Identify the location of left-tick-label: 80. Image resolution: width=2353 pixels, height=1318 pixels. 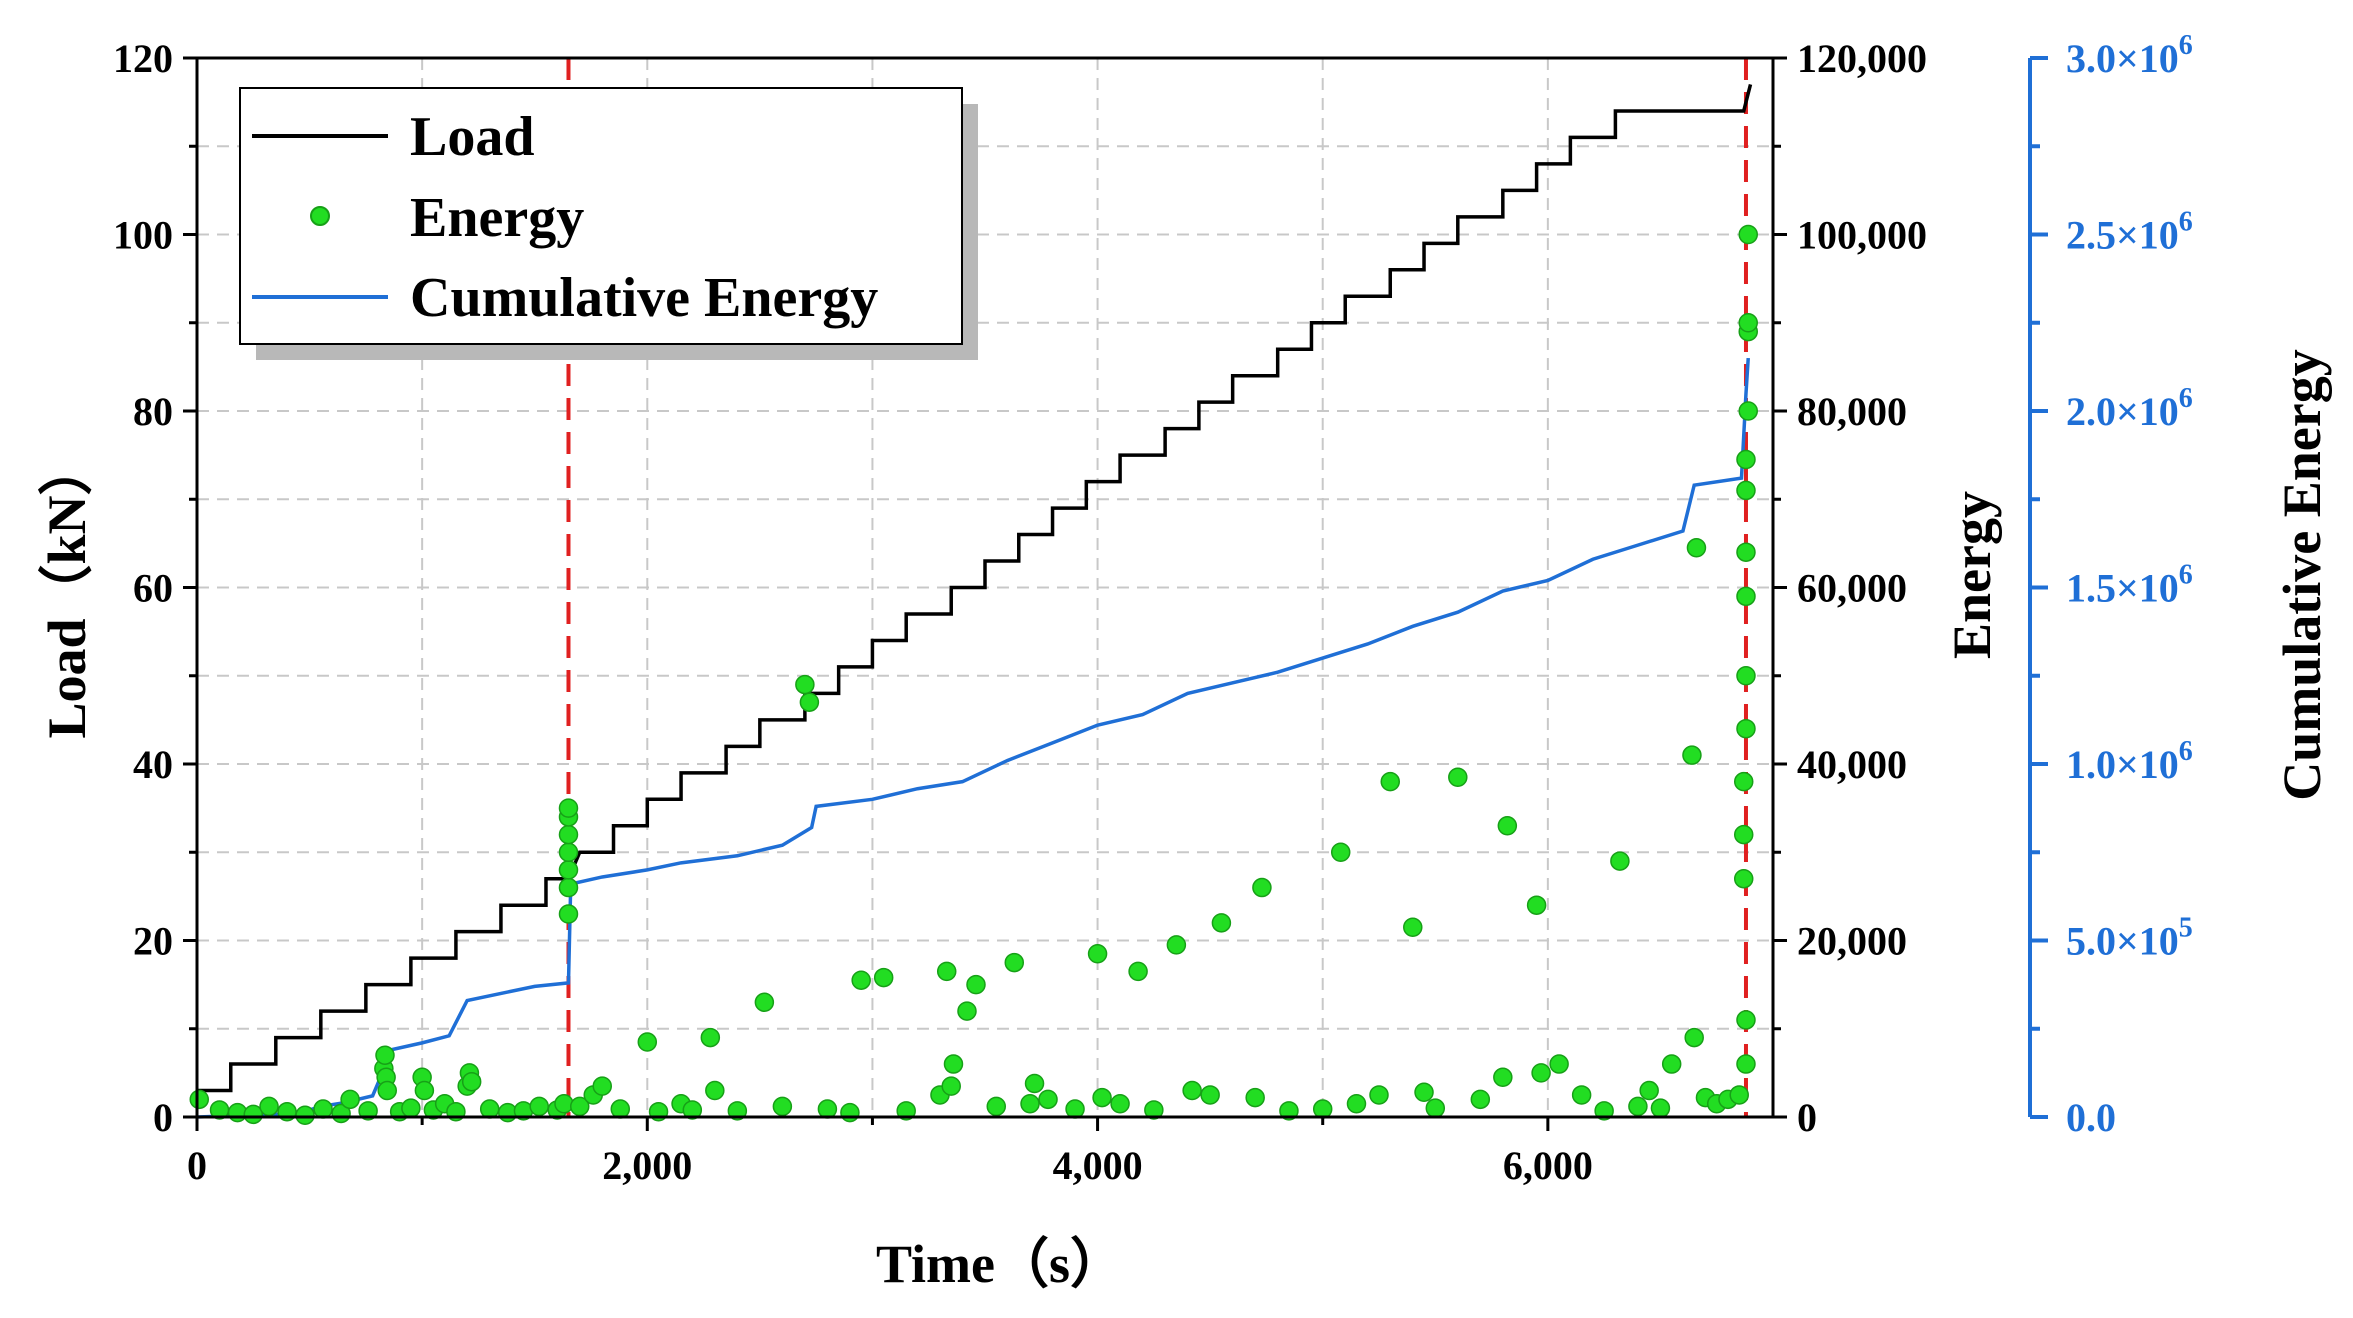
(153, 411).